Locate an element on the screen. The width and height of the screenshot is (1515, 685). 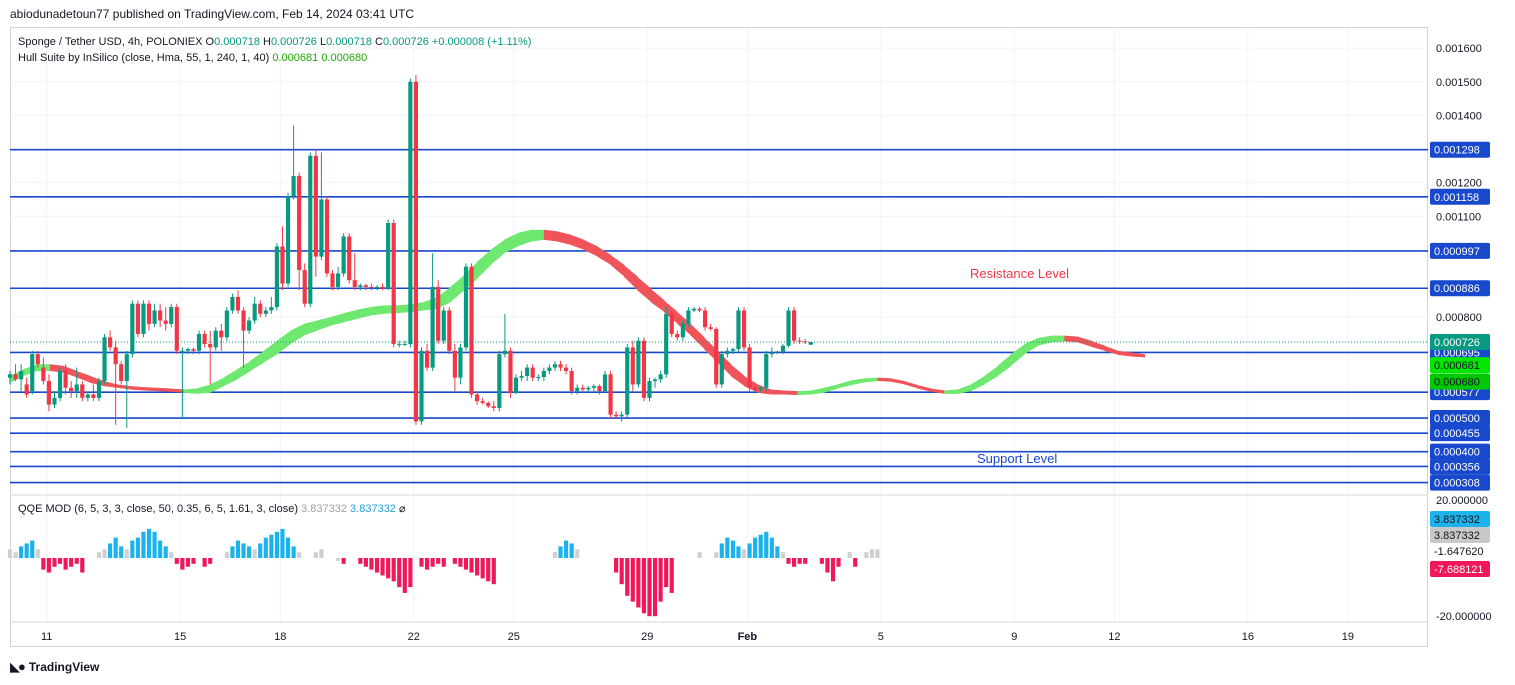
qqe-hidden-icon: ⌀ is located at coordinates (402, 509).